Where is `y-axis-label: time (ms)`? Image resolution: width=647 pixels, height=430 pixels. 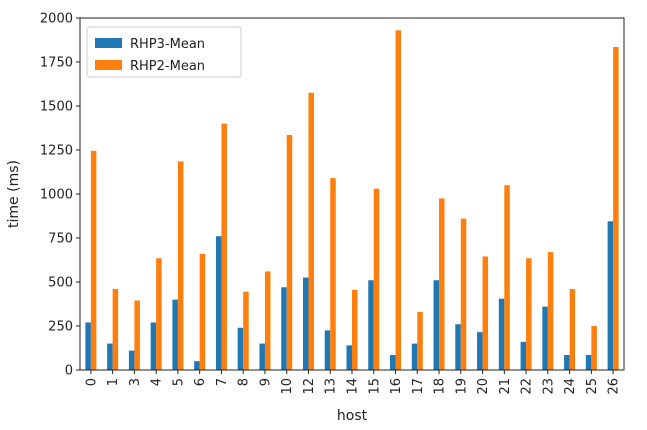
y-axis-label: time (ms) is located at coordinates (14, 194).